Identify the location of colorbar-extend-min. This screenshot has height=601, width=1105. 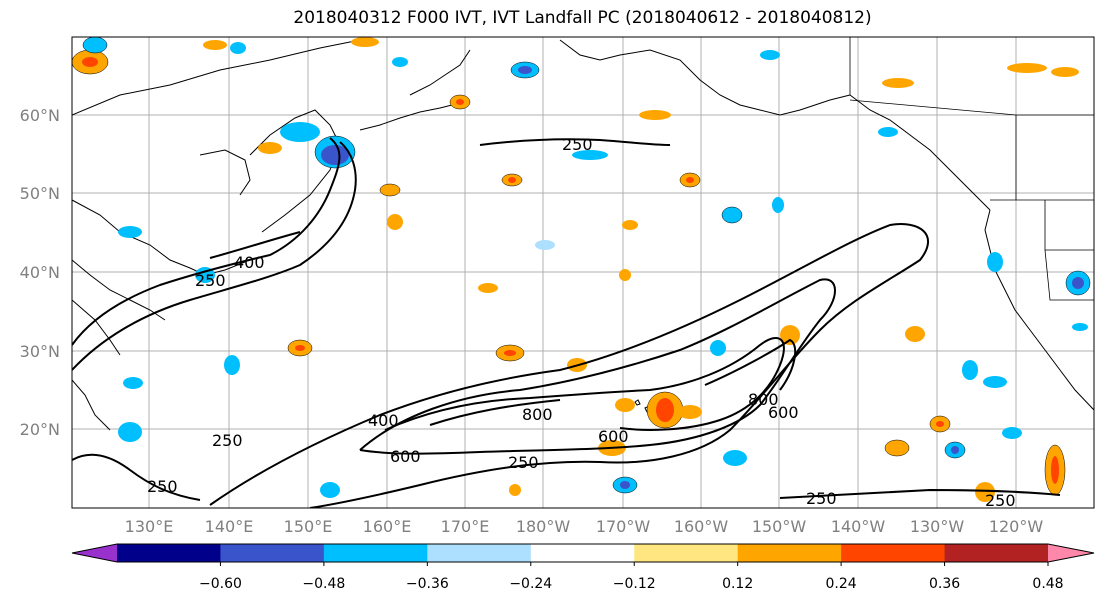
(94, 553).